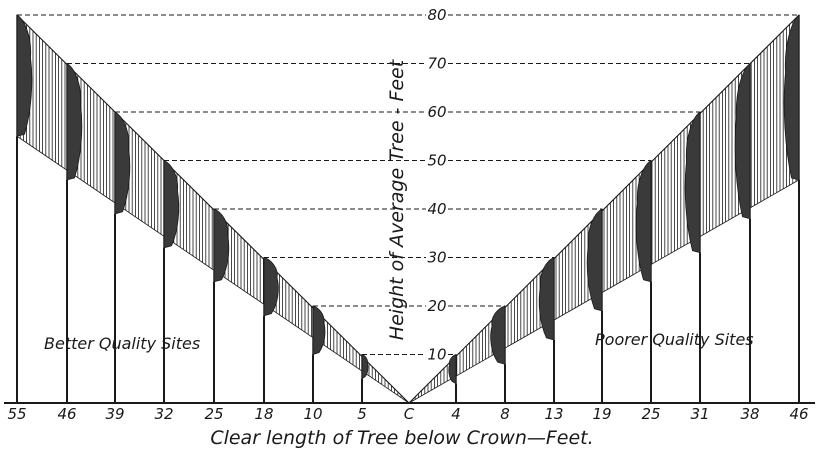 This screenshot has width=819, height=451. I want to click on x-tick-label: 55, so click(16, 414).